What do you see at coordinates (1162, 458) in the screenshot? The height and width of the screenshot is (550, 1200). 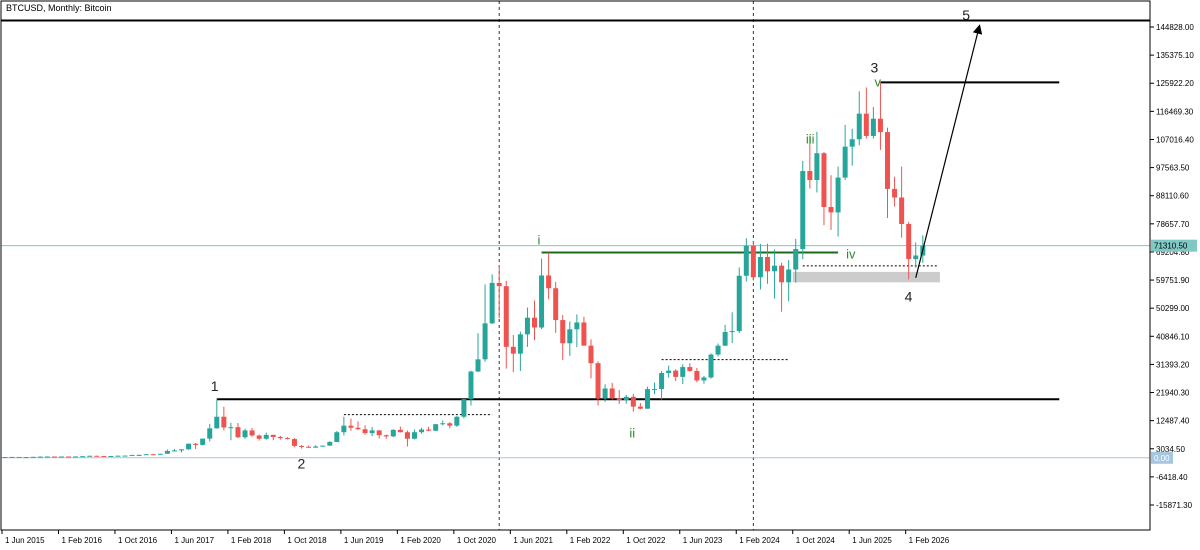 I see `zero-label: 0.00` at bounding box center [1162, 458].